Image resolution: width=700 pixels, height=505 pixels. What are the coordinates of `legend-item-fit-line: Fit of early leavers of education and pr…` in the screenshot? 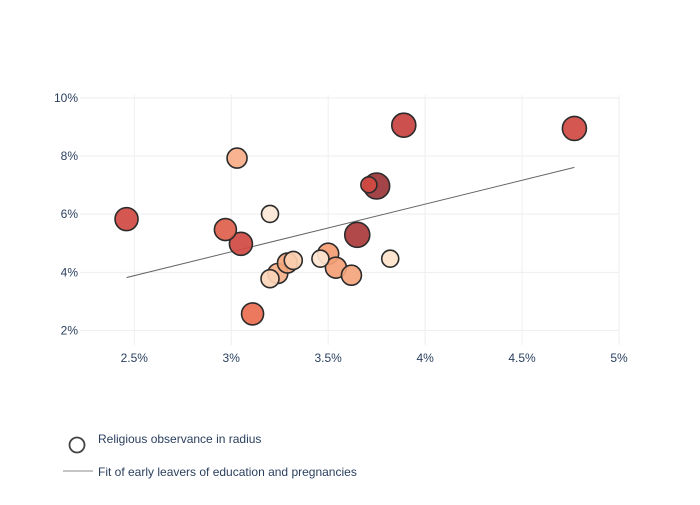 It's located at (210, 472).